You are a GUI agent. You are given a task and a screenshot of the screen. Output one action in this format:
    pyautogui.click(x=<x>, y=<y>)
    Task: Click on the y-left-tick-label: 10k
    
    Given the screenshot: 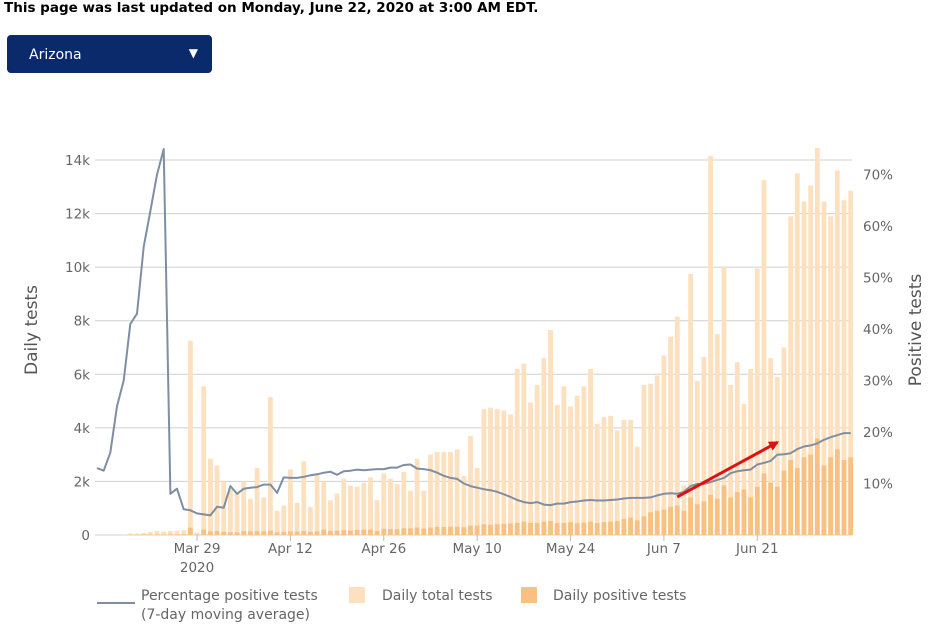 What is the action you would take?
    pyautogui.click(x=77, y=268)
    